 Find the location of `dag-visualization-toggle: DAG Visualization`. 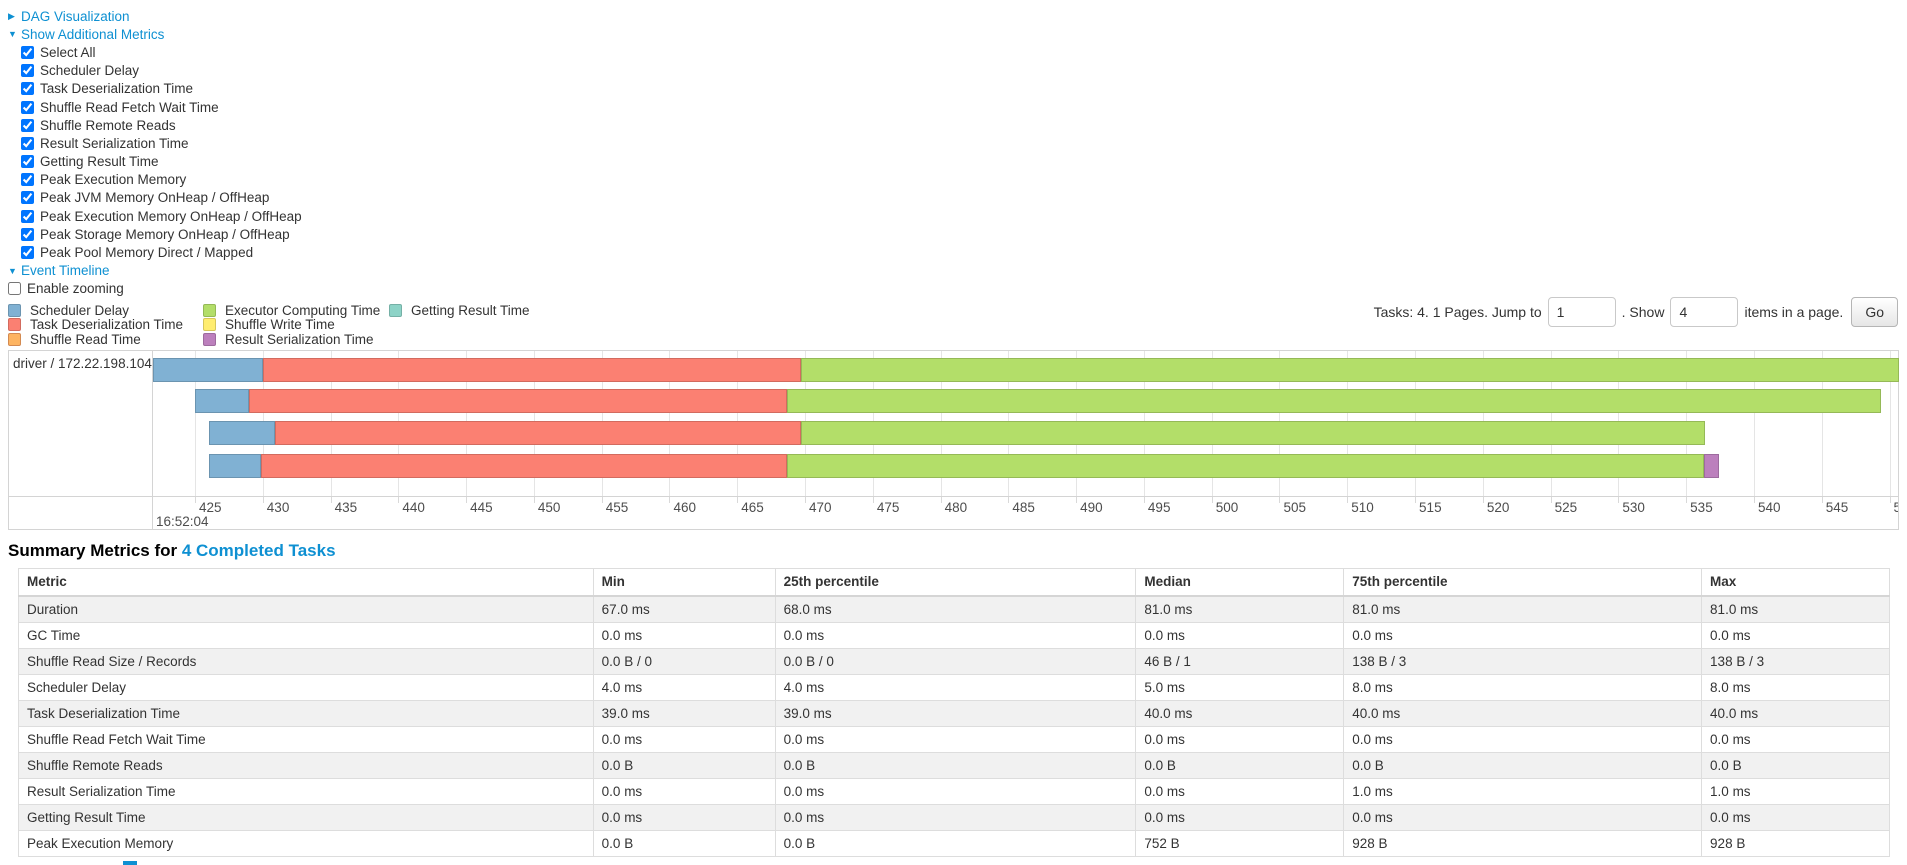

dag-visualization-toggle: DAG Visualization is located at coordinates (75, 16).